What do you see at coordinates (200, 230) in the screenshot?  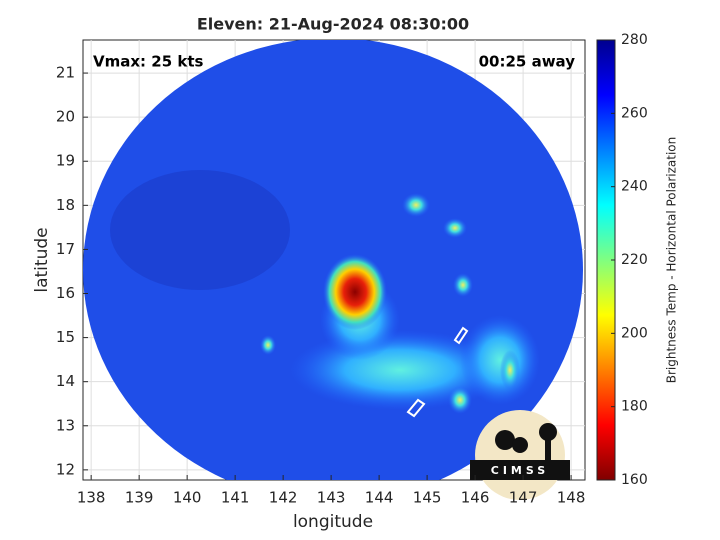 I see `cold-region` at bounding box center [200, 230].